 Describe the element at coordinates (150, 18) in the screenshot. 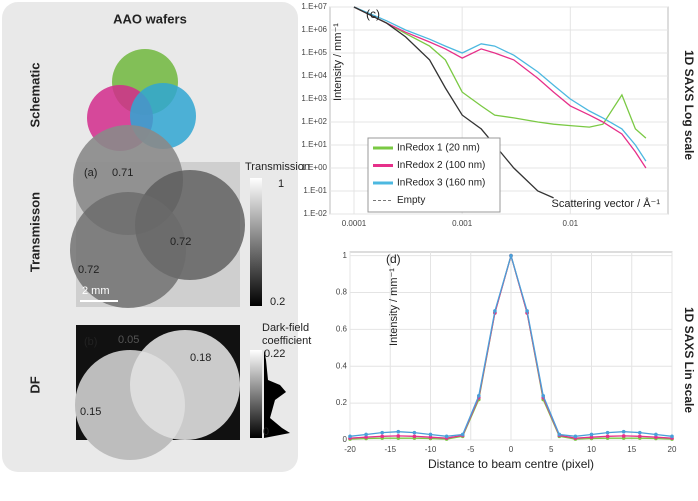

I see `panel-title: AAO wafers` at that location.